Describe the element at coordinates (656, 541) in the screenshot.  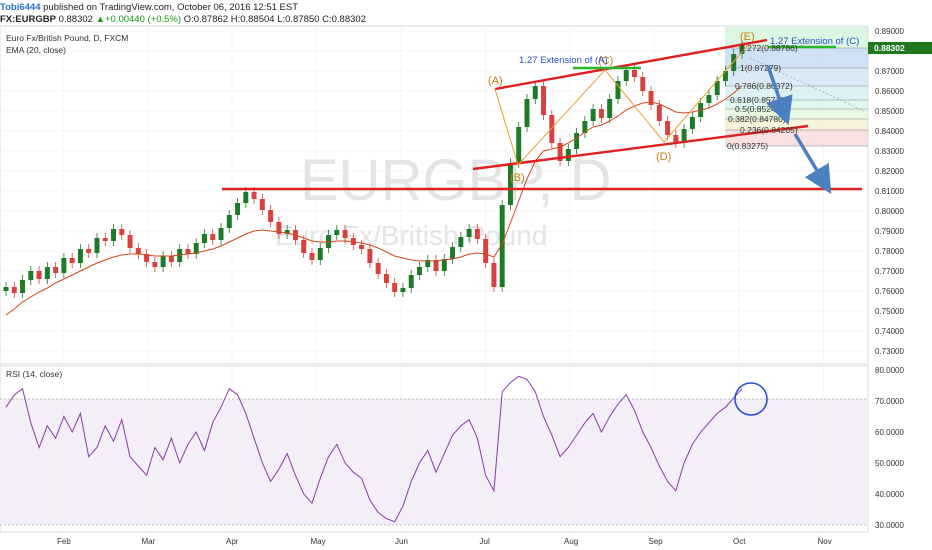
I see `time-tick-label: Sep` at that location.